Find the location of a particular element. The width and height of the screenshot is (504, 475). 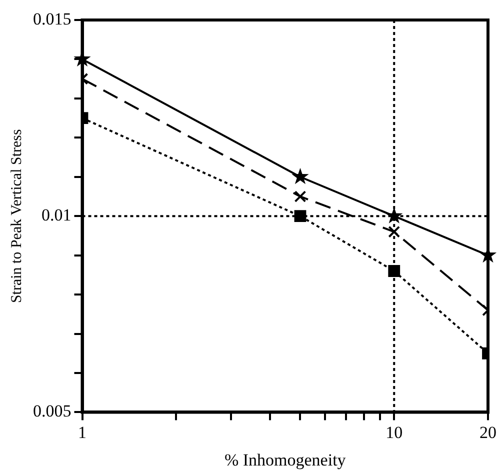

y-tick-label: 0.01 is located at coordinates (57, 215).